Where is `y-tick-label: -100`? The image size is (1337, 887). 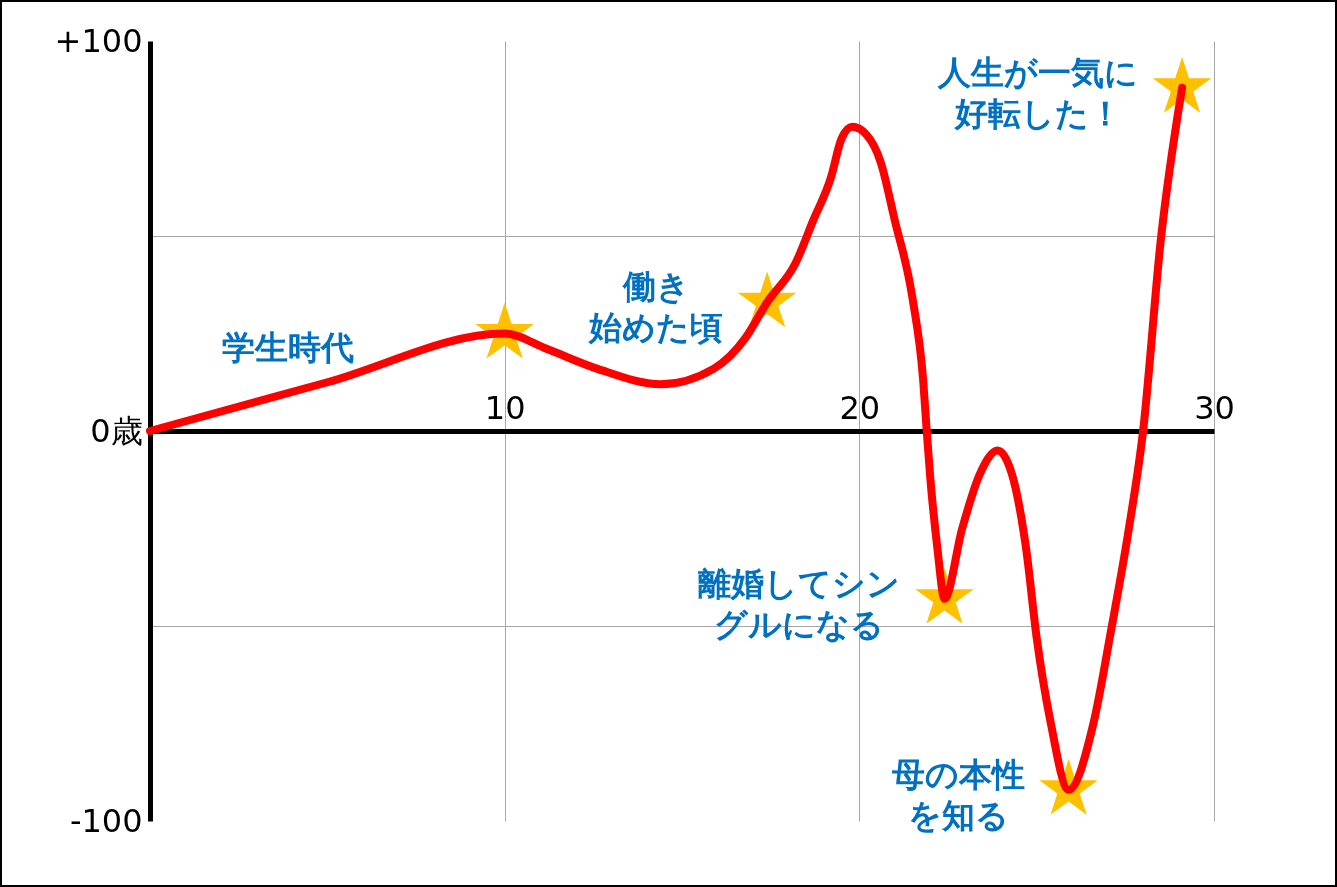
y-tick-label: -100 is located at coordinates (106, 820).